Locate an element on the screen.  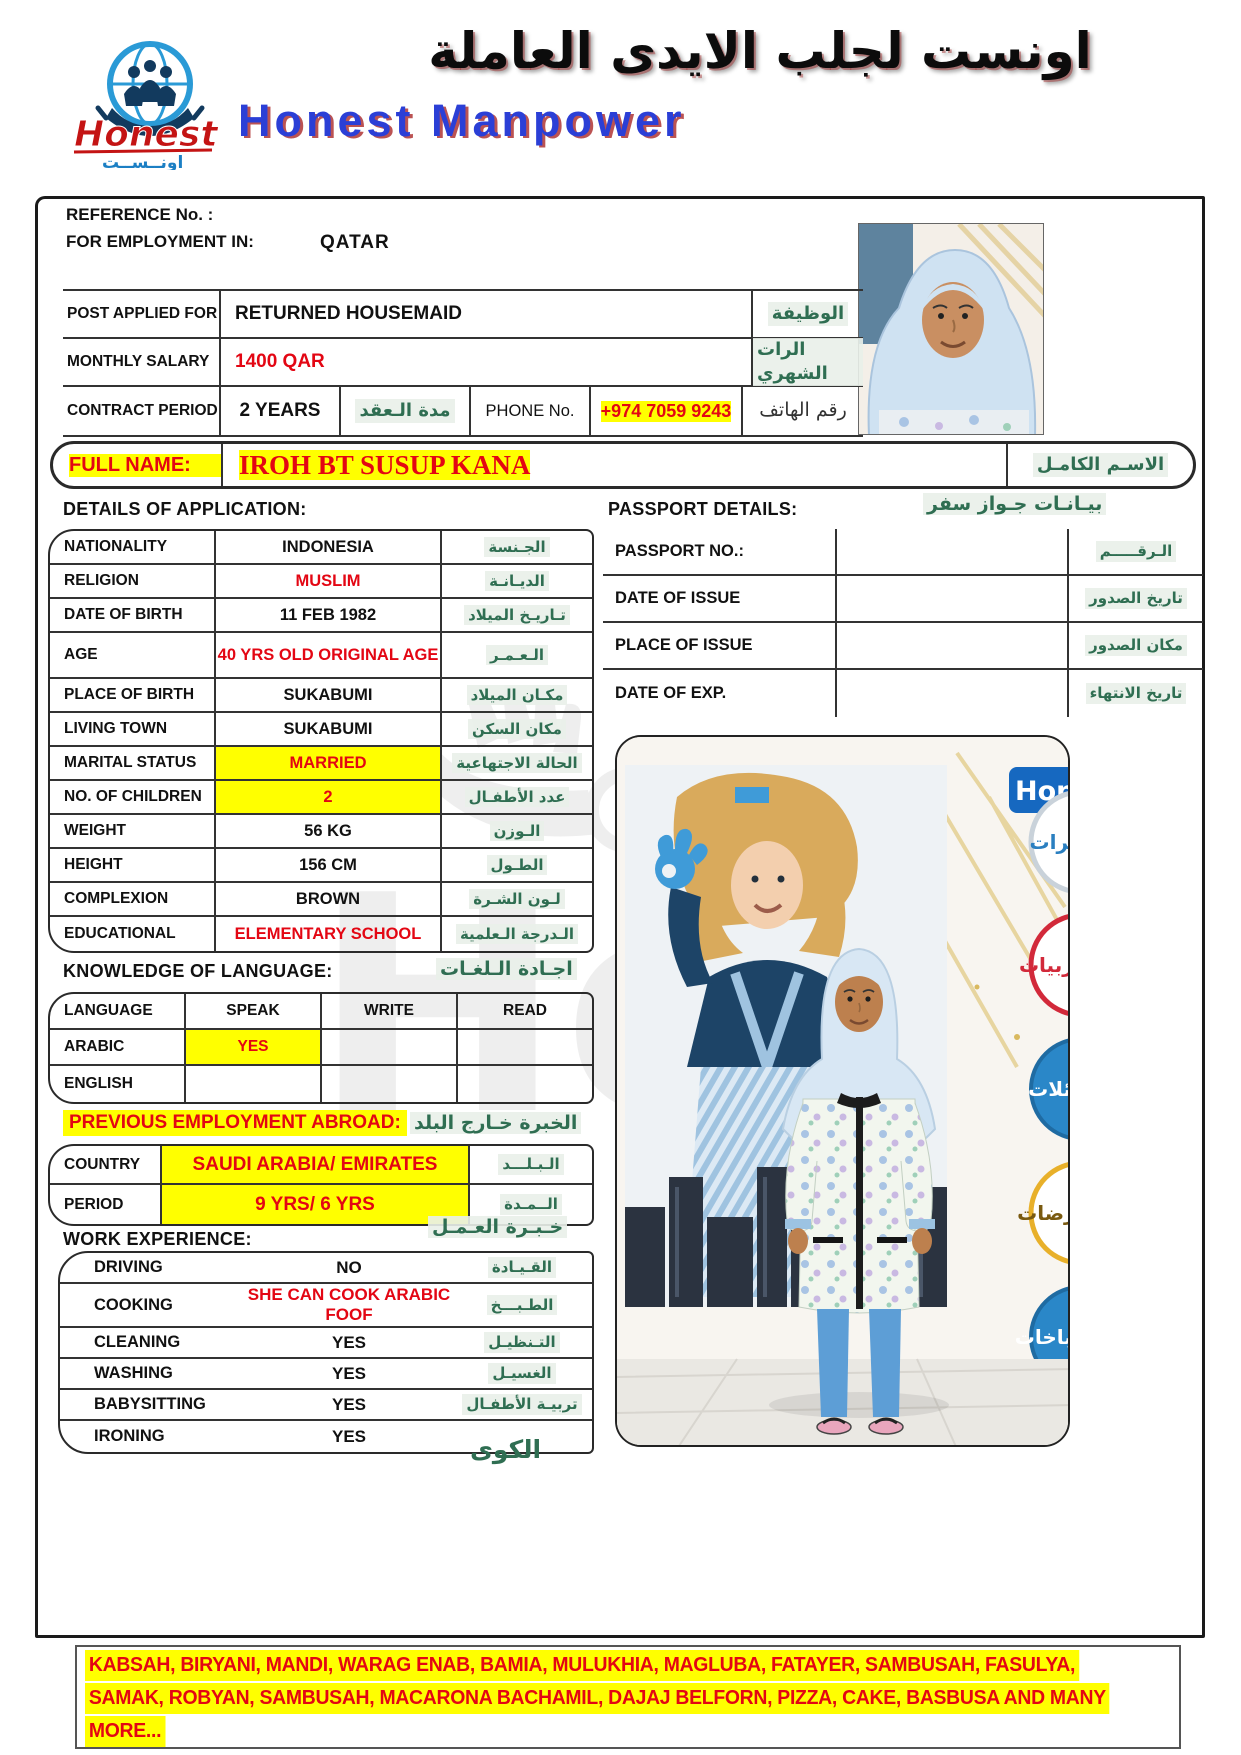
row-label: EDUCATIONAL is located at coordinates (133, 934).